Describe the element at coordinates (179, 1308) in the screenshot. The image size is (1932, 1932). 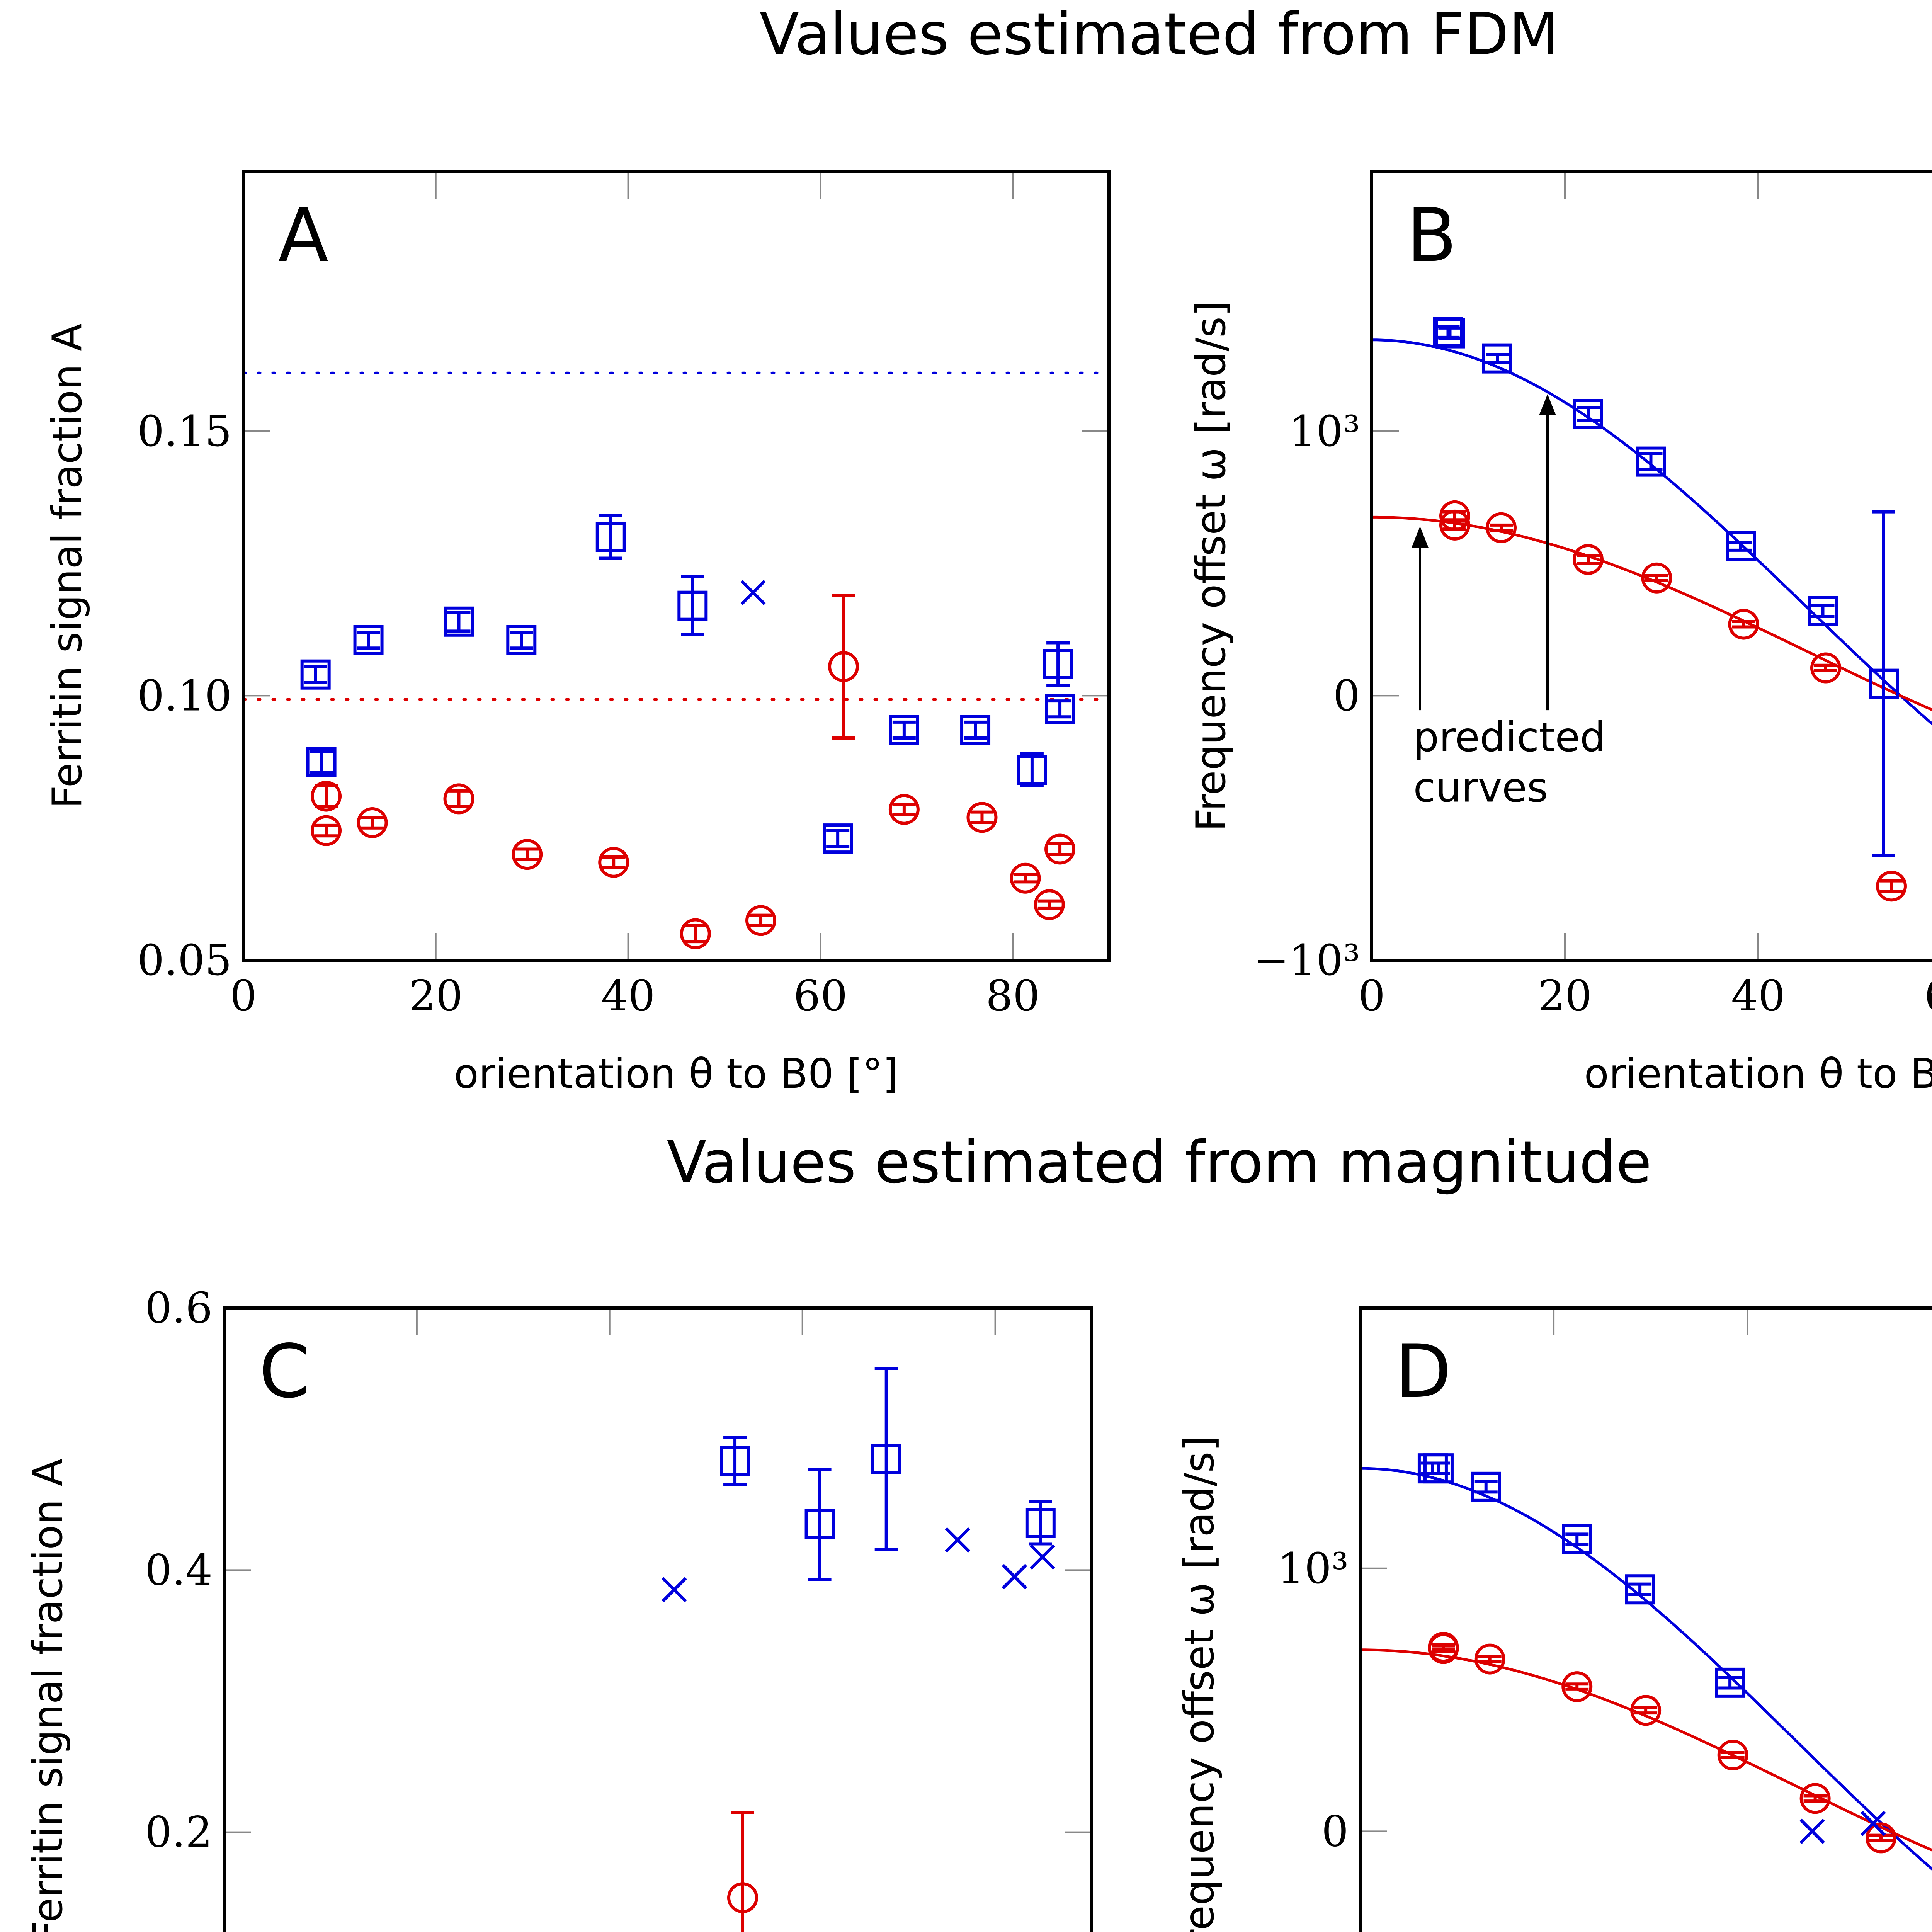
I see `y-tick-label: 0.6` at that location.